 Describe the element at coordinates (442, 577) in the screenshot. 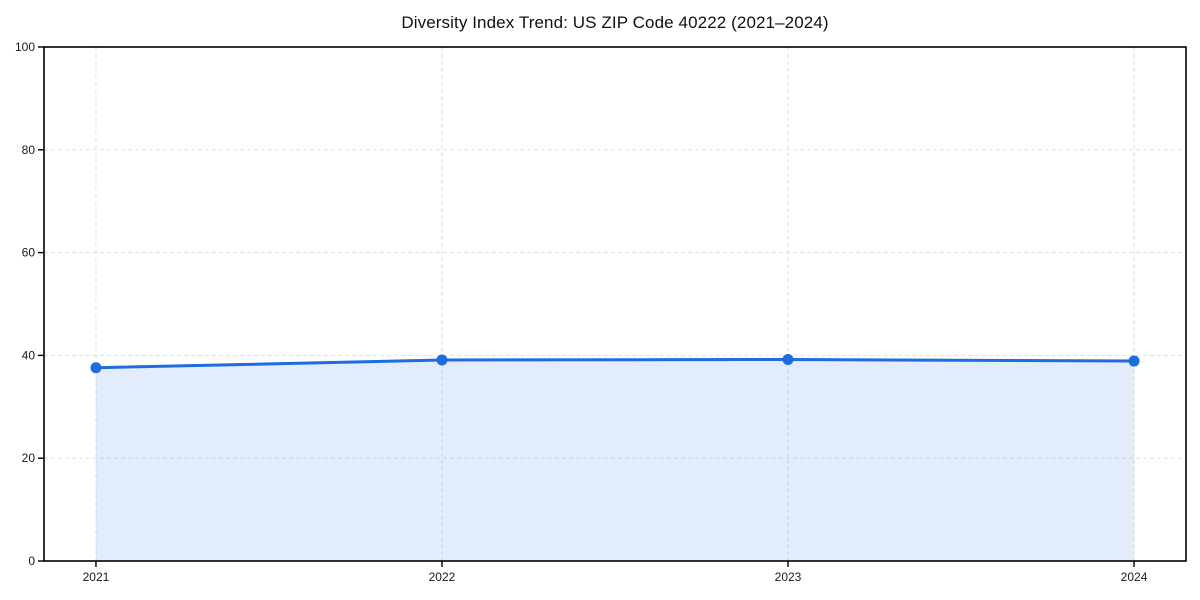

I see `x-tick-label: 2022` at that location.